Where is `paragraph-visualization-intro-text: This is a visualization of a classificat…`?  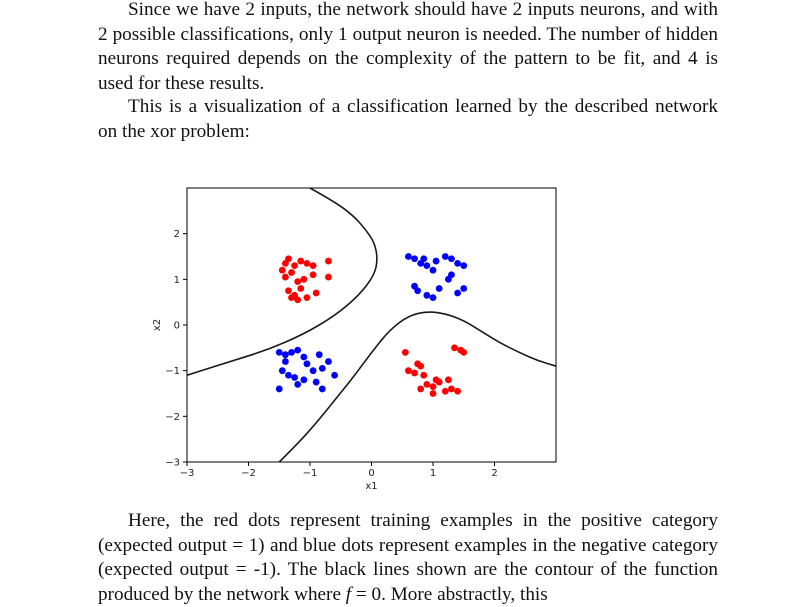 paragraph-visualization-intro-text: This is a visualization of a classificat… is located at coordinates (408, 119).